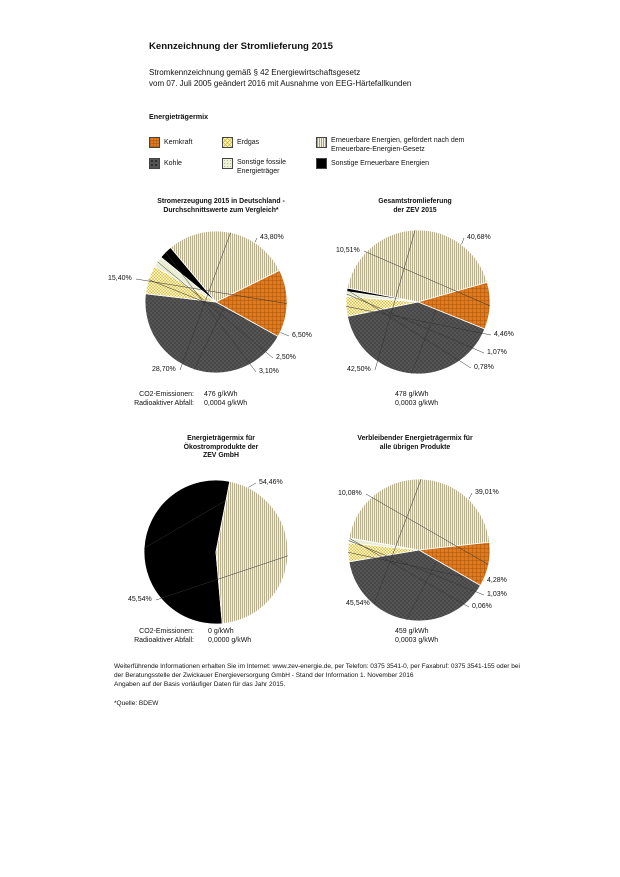  I want to click on chart-1-leader-eeg, so click(205, 301).